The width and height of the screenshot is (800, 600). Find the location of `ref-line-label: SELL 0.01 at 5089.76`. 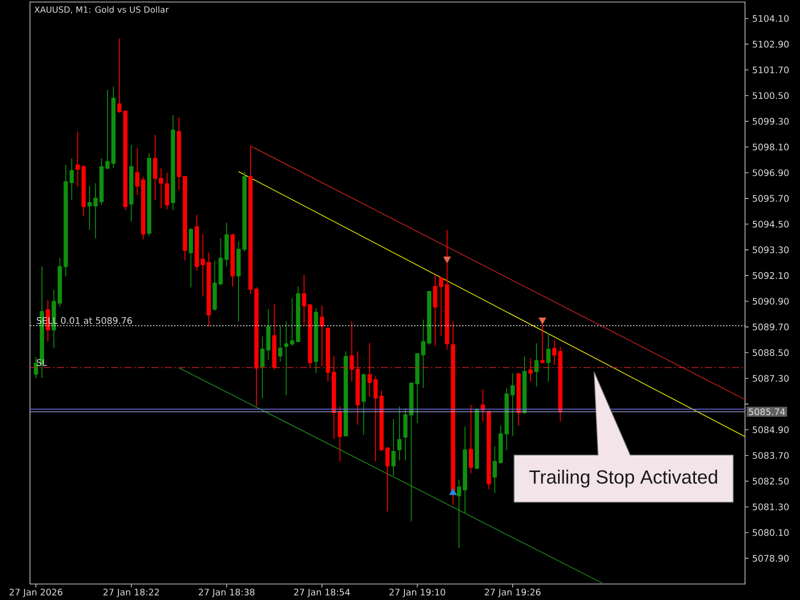

ref-line-label: SELL 0.01 at 5089.76 is located at coordinates (84, 320).